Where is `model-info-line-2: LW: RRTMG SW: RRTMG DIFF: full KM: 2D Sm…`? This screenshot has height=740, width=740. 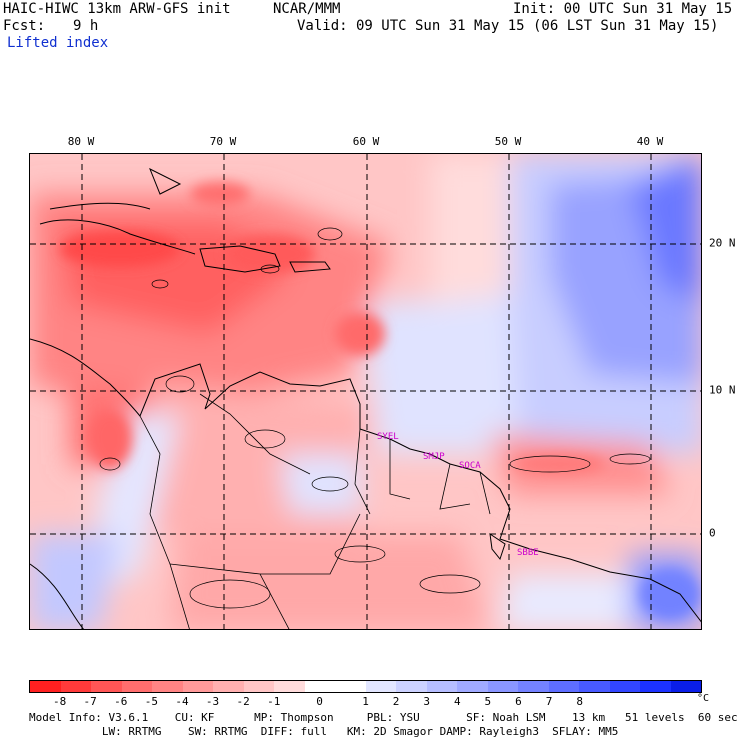
model-info-line-2: LW: RRTMG SW: RRTMG DIFF: full KM: 2D Sm… is located at coordinates (324, 731).